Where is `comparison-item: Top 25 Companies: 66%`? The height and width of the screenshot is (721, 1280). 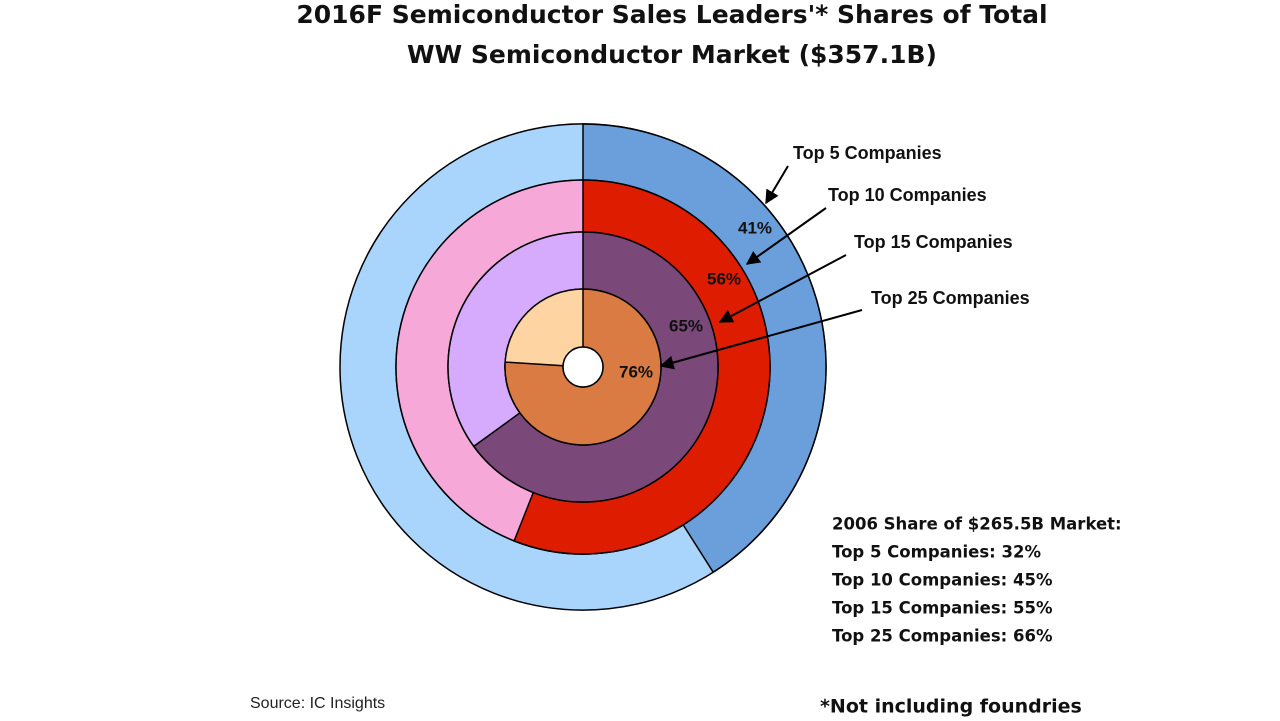 comparison-item: Top 25 Companies: 66% is located at coordinates (942, 636).